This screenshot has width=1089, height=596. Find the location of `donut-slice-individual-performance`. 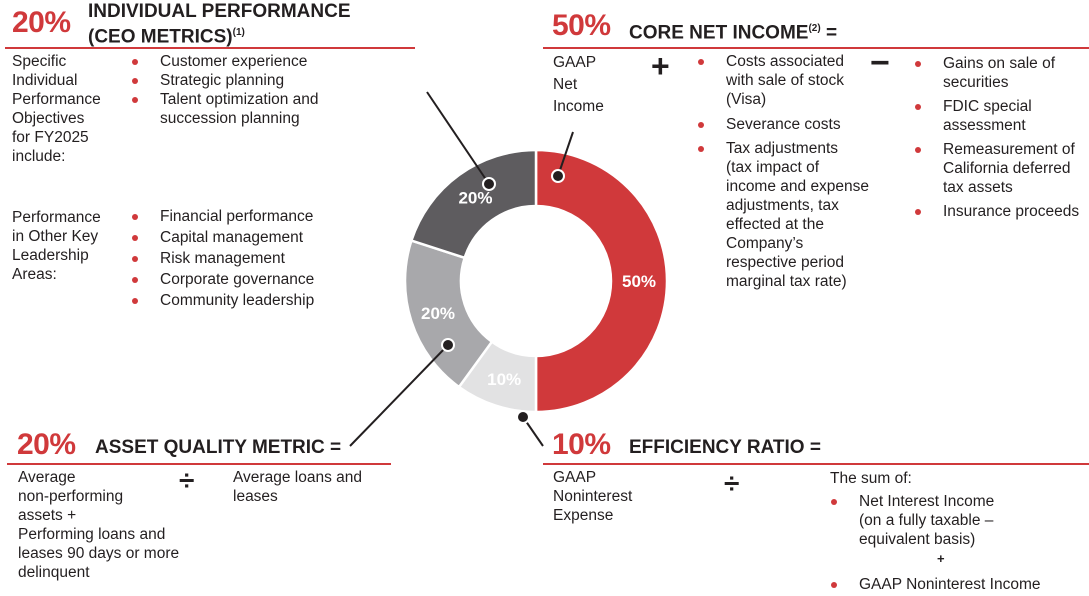

donut-slice-individual-performance is located at coordinates (473, 204).